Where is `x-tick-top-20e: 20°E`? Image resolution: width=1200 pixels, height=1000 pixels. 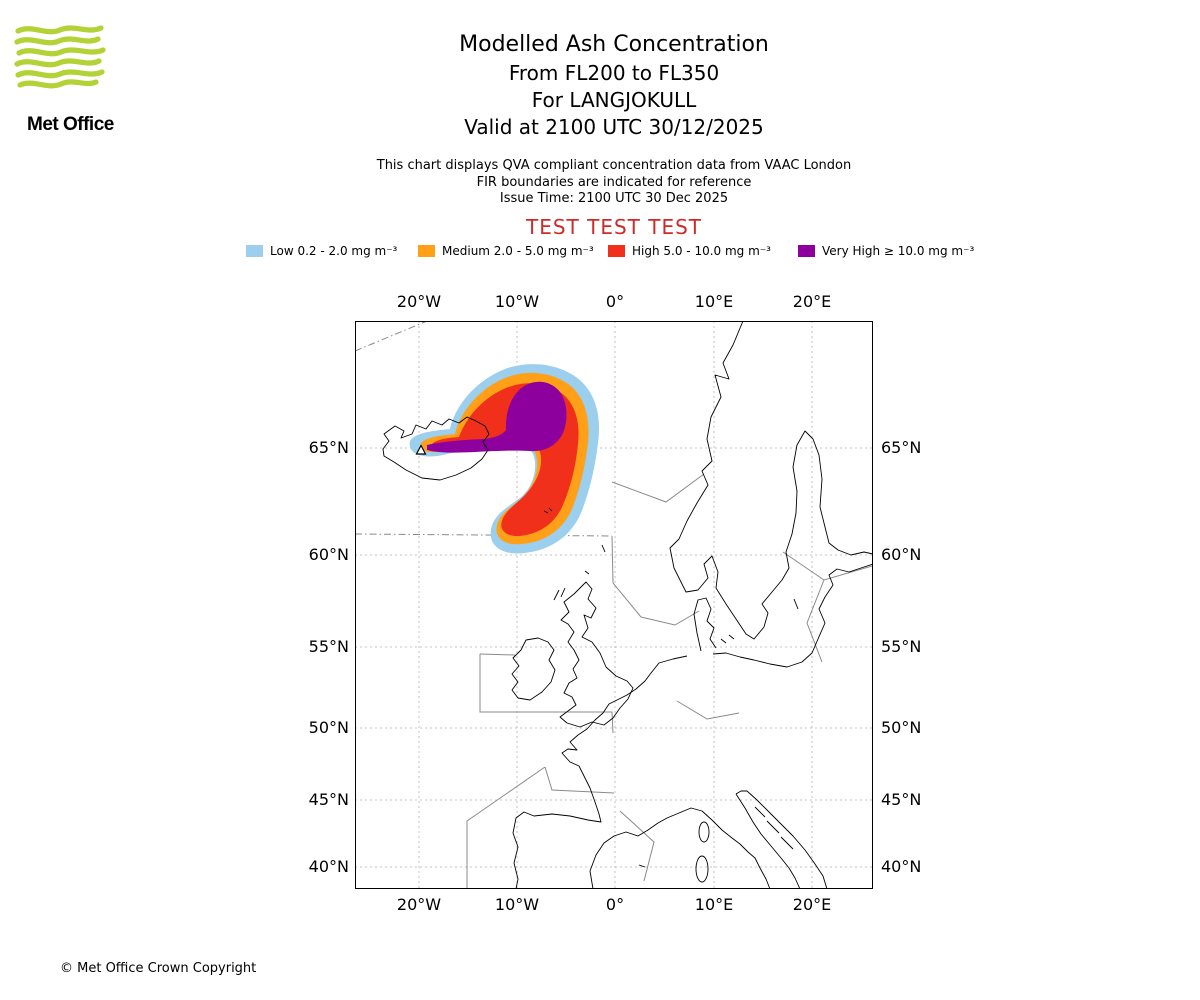
x-tick-top-20e: 20°E is located at coordinates (812, 301).